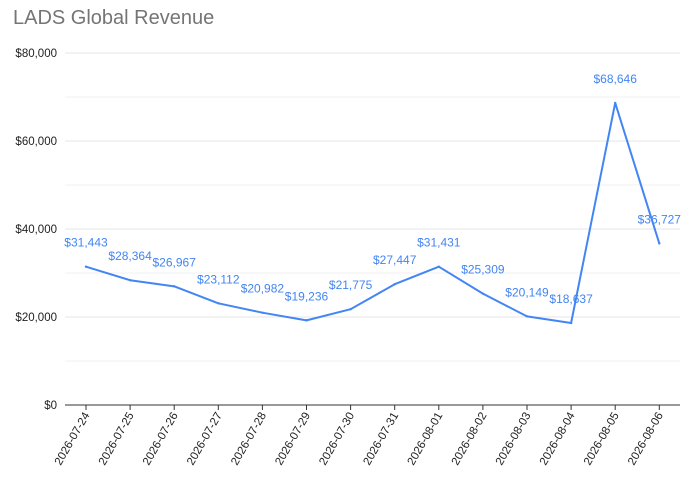 Image resolution: width=691 pixels, height=486 pixels. I want to click on y-axis-ticks: $0 $20,000 $40,000 $60,000 $80,000, so click(36, 230).